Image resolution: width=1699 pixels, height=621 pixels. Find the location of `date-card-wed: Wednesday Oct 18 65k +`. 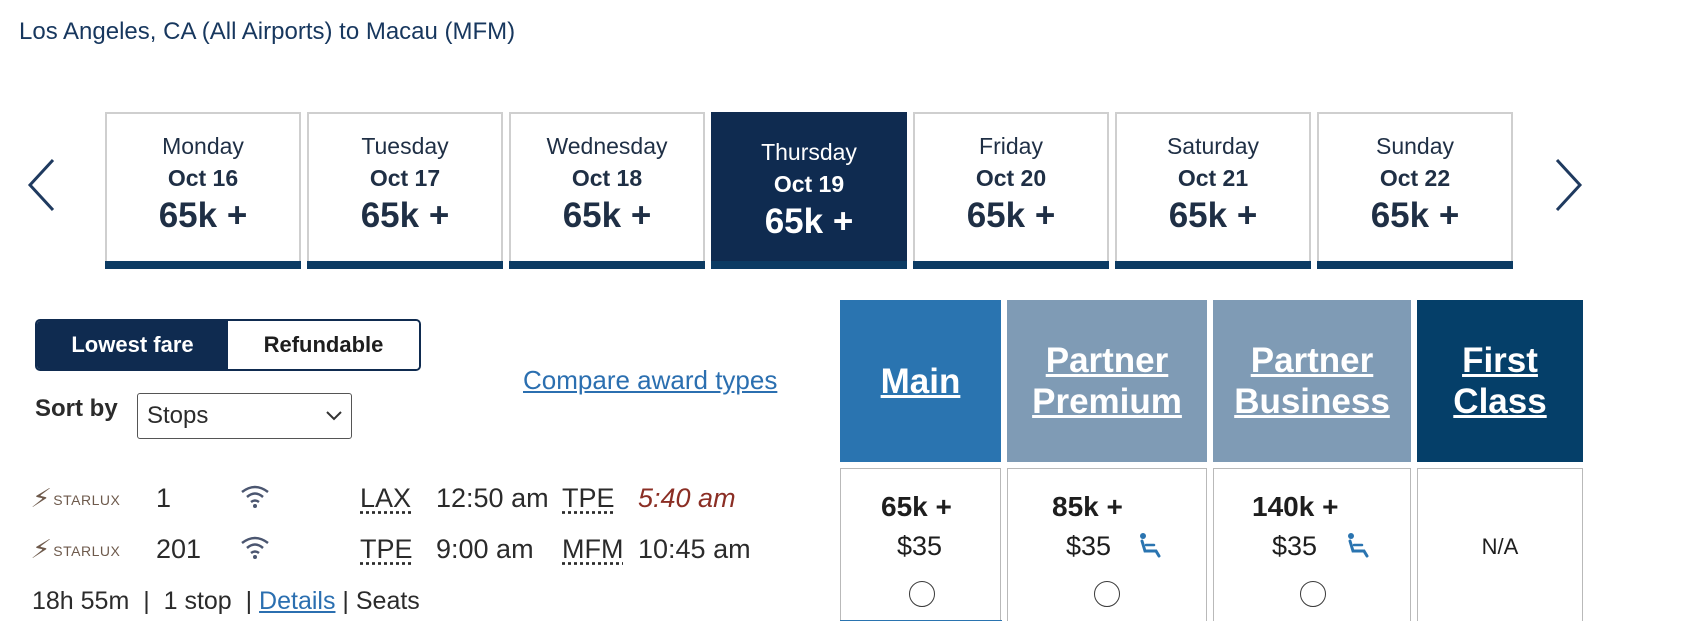

date-card-wed: Wednesday Oct 18 65k + is located at coordinates (607, 190).